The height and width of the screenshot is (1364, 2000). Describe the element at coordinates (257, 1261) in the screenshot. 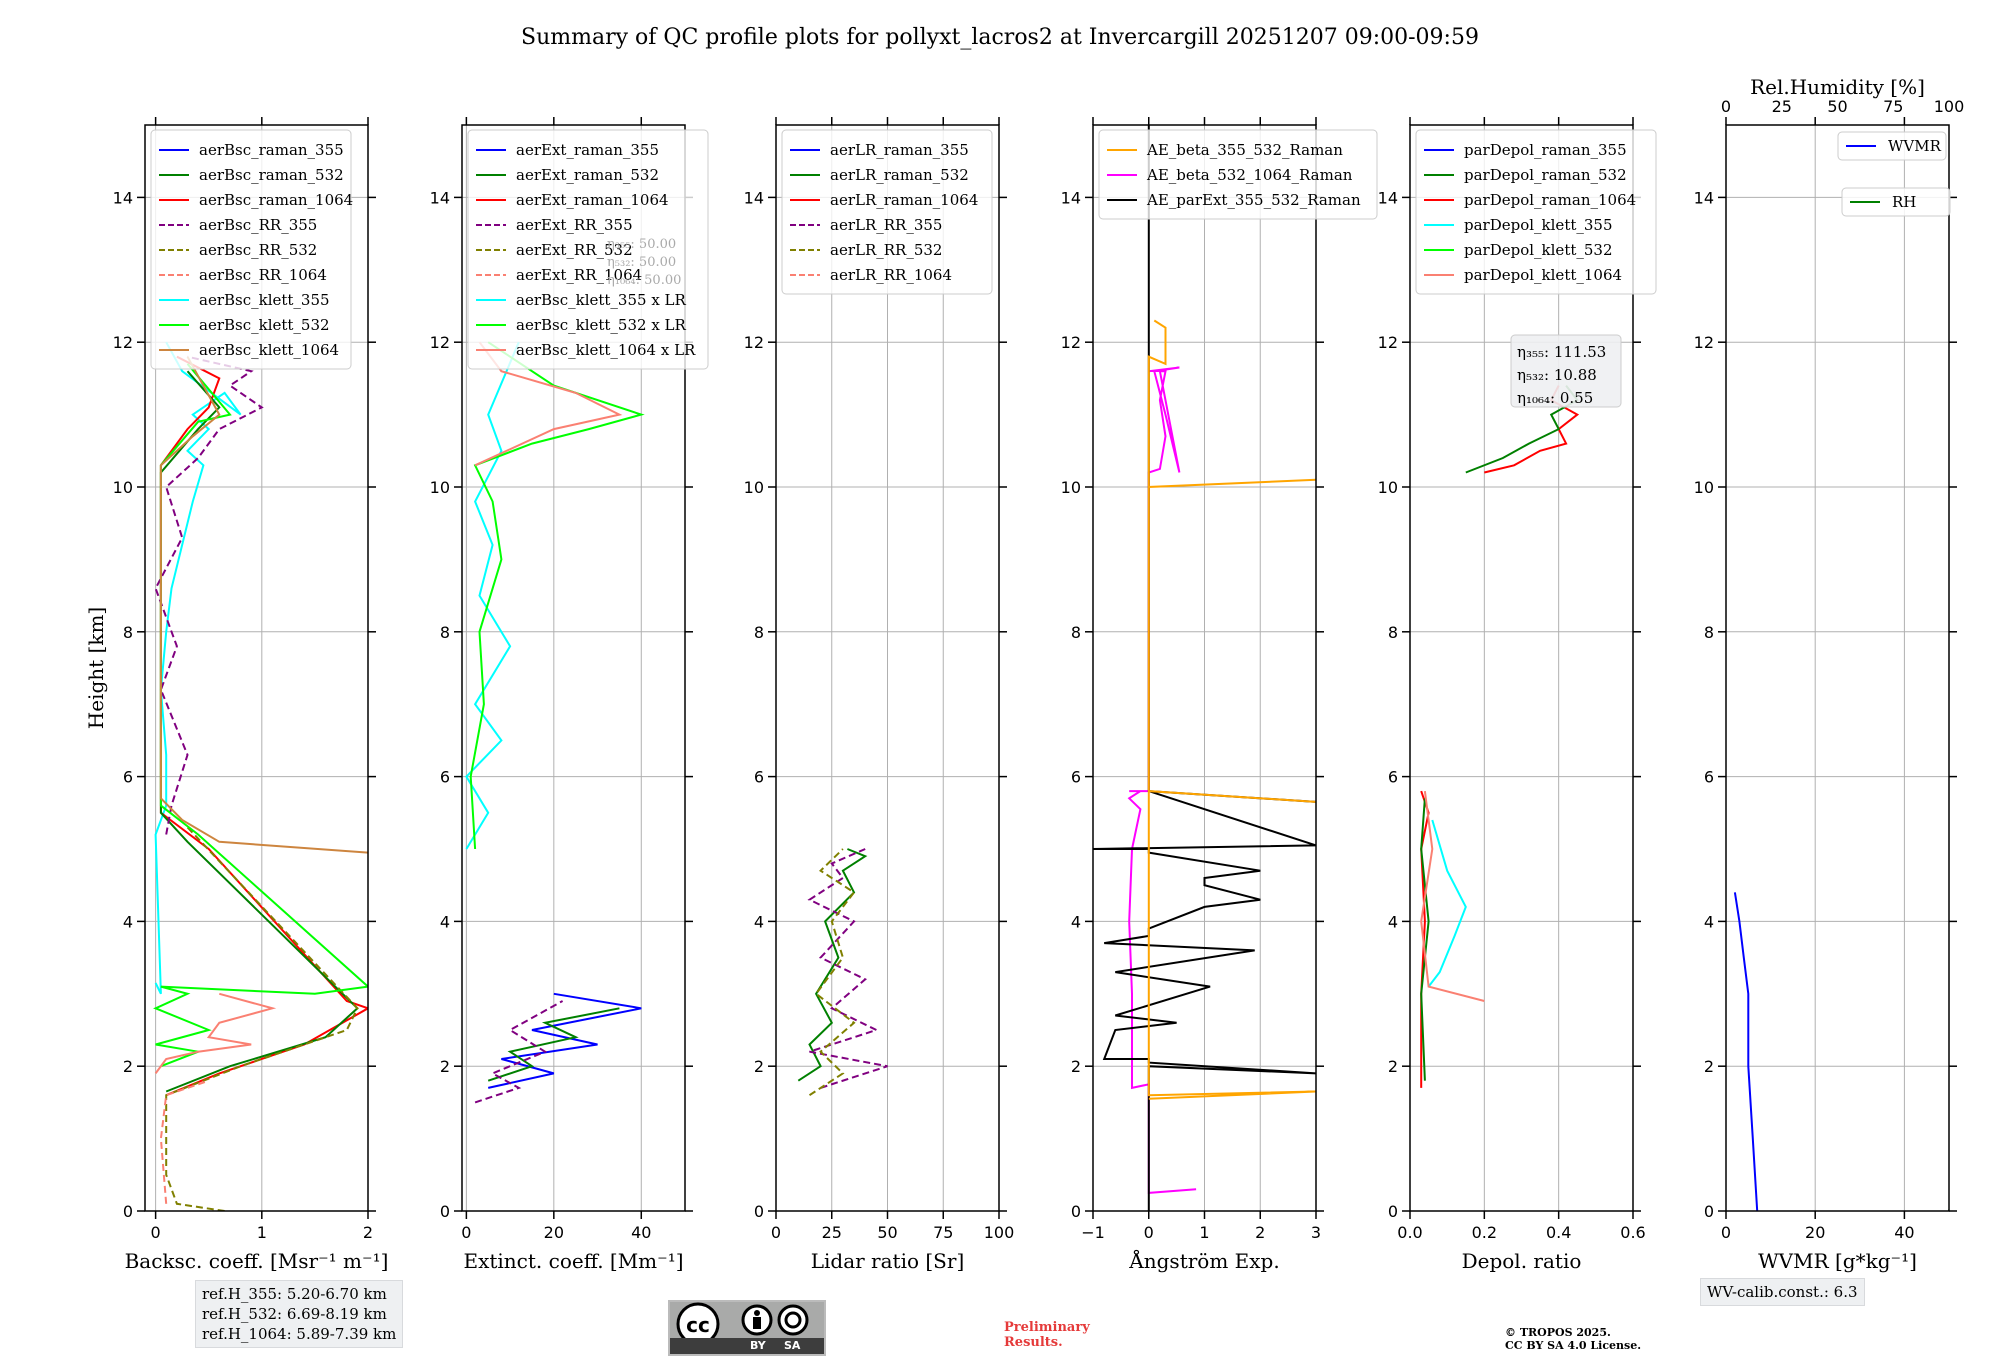

I see `x-axis-label: Backsc. coeff. [Msr⁻¹ m⁻¹]` at that location.